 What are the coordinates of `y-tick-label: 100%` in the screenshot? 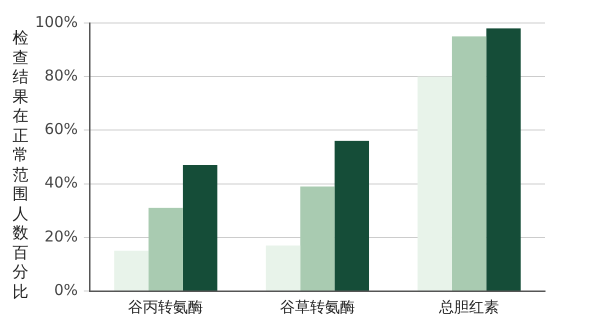 It's located at (56, 21).